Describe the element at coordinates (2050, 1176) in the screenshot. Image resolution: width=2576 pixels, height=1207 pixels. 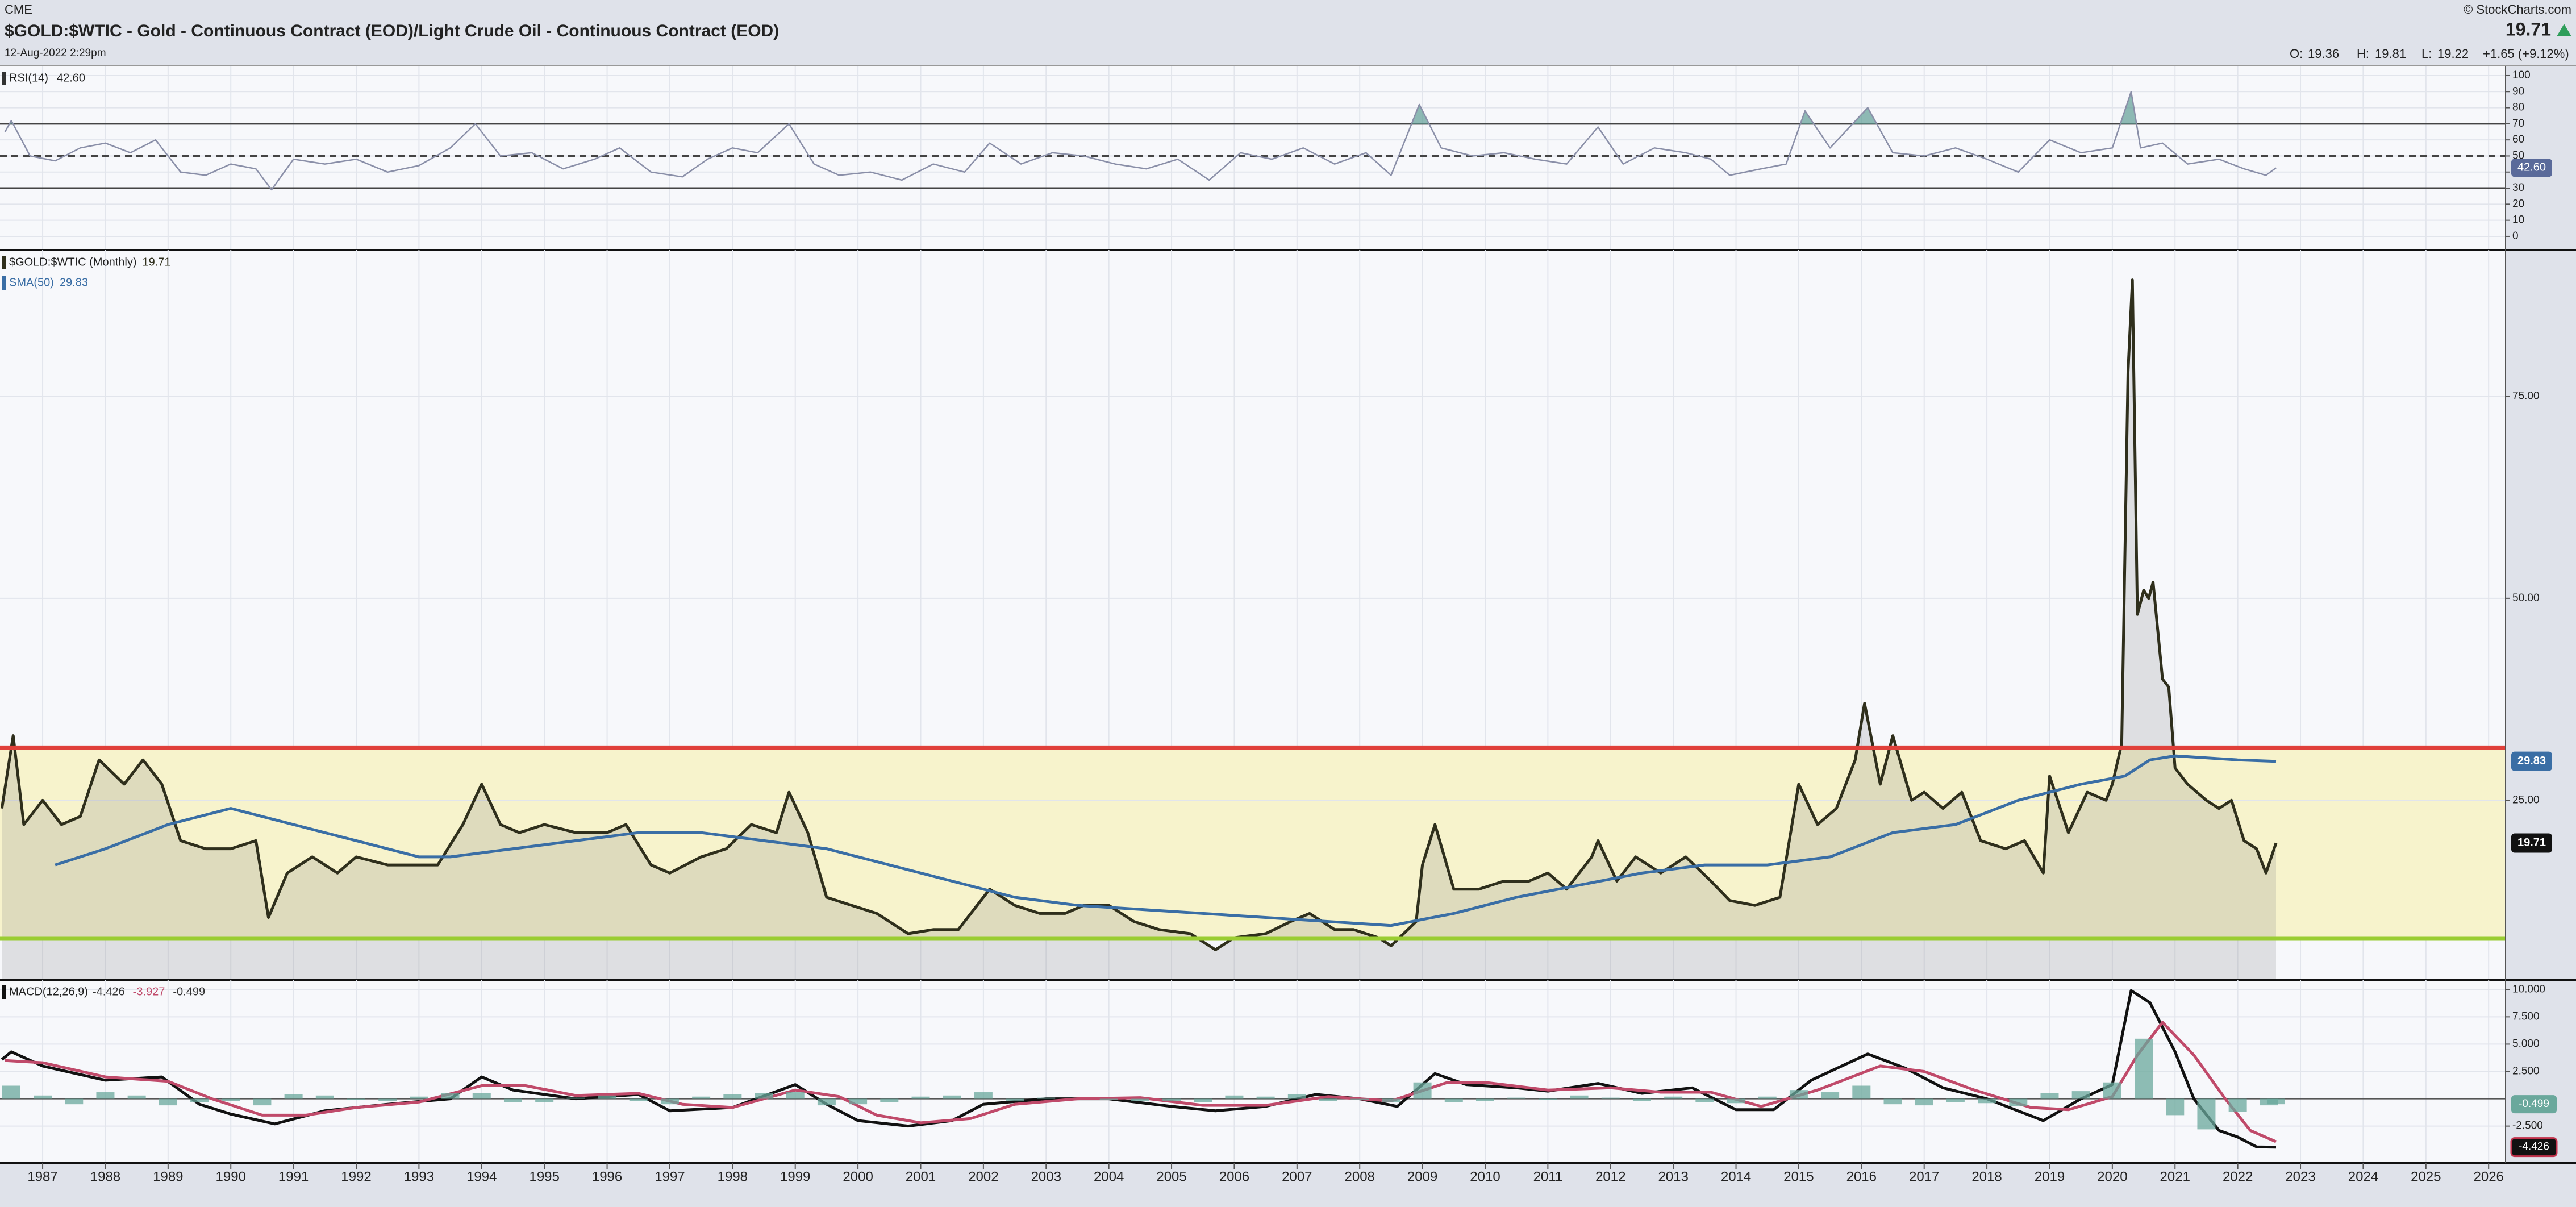
I see `x-tick-label: 2019` at that location.